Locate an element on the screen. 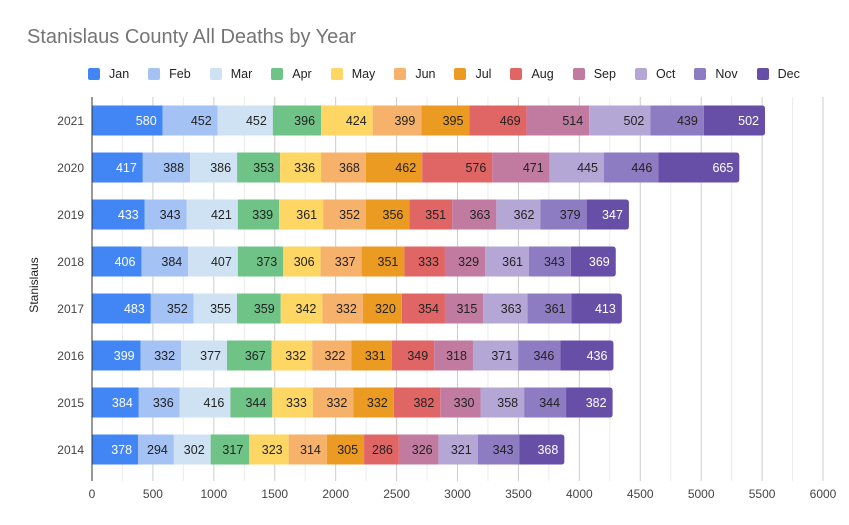 The height and width of the screenshot is (525, 849). legend-item-sep: Sep is located at coordinates (594, 74).